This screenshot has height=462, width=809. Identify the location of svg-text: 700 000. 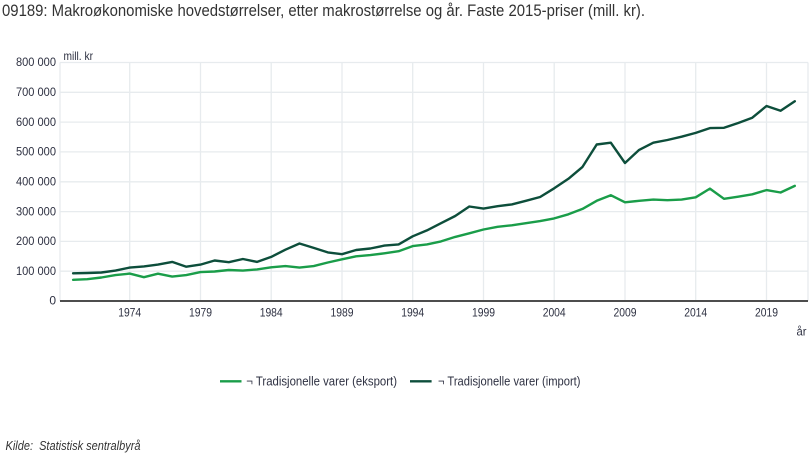
(36, 92).